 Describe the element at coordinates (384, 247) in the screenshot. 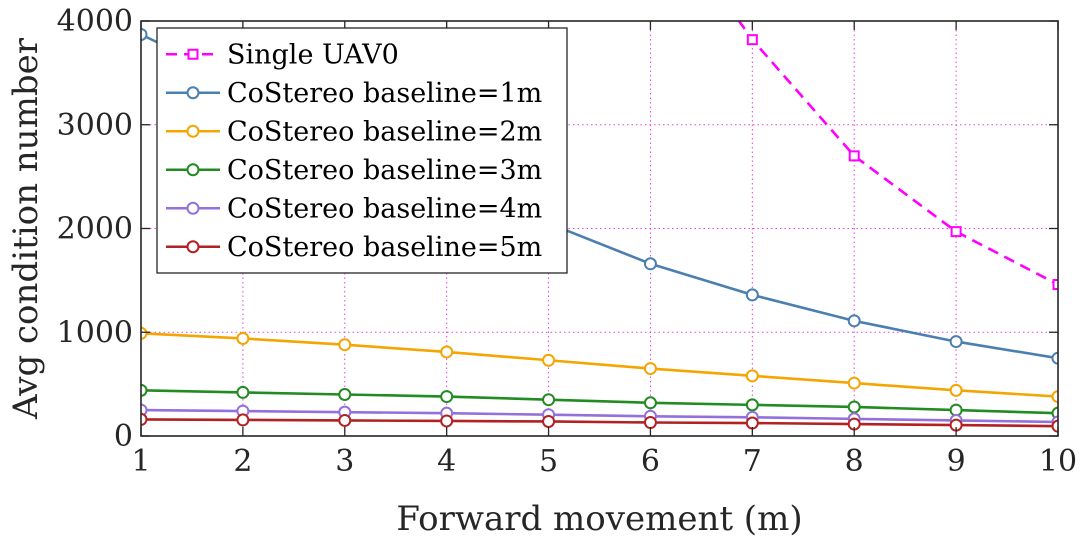

I see `legend-label: CoStereo baseline=5m` at that location.